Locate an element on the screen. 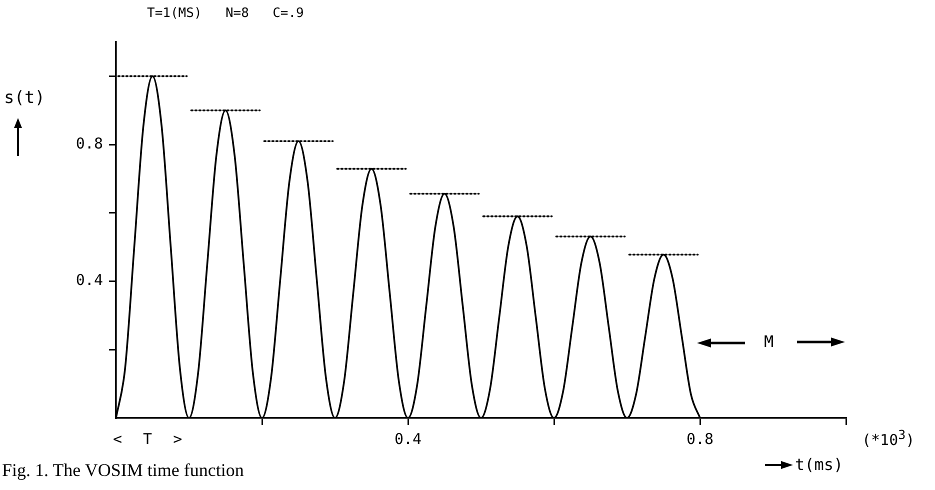 The height and width of the screenshot is (490, 935). text: < T > is located at coordinates (147, 439).